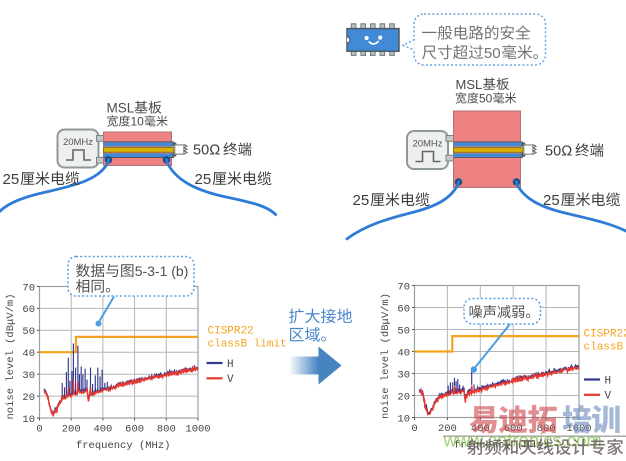  What do you see at coordinates (166, 430) in the screenshot?
I see `svg-text: 800` at bounding box center [166, 430].